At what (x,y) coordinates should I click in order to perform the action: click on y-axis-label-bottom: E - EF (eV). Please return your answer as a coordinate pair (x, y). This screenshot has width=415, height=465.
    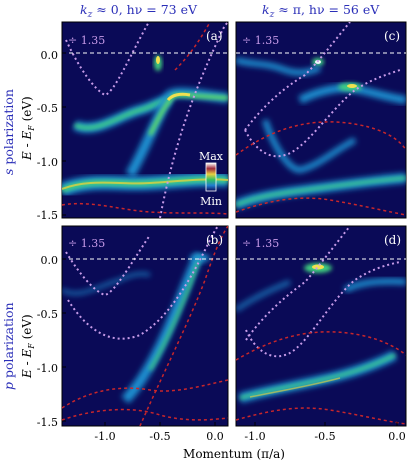
    Looking at the image, I should click on (28, 346).